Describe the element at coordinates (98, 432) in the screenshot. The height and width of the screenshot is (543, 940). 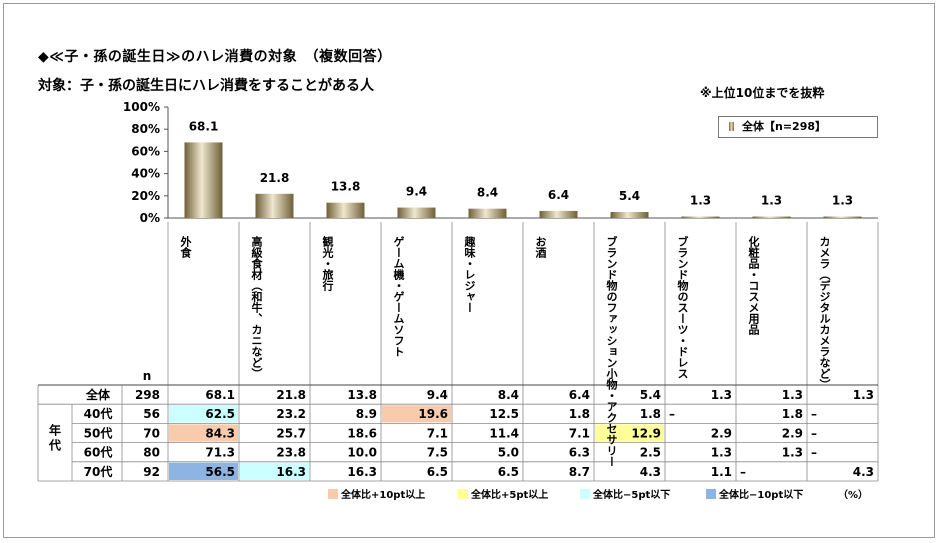
I see `row-label: 50代` at that location.